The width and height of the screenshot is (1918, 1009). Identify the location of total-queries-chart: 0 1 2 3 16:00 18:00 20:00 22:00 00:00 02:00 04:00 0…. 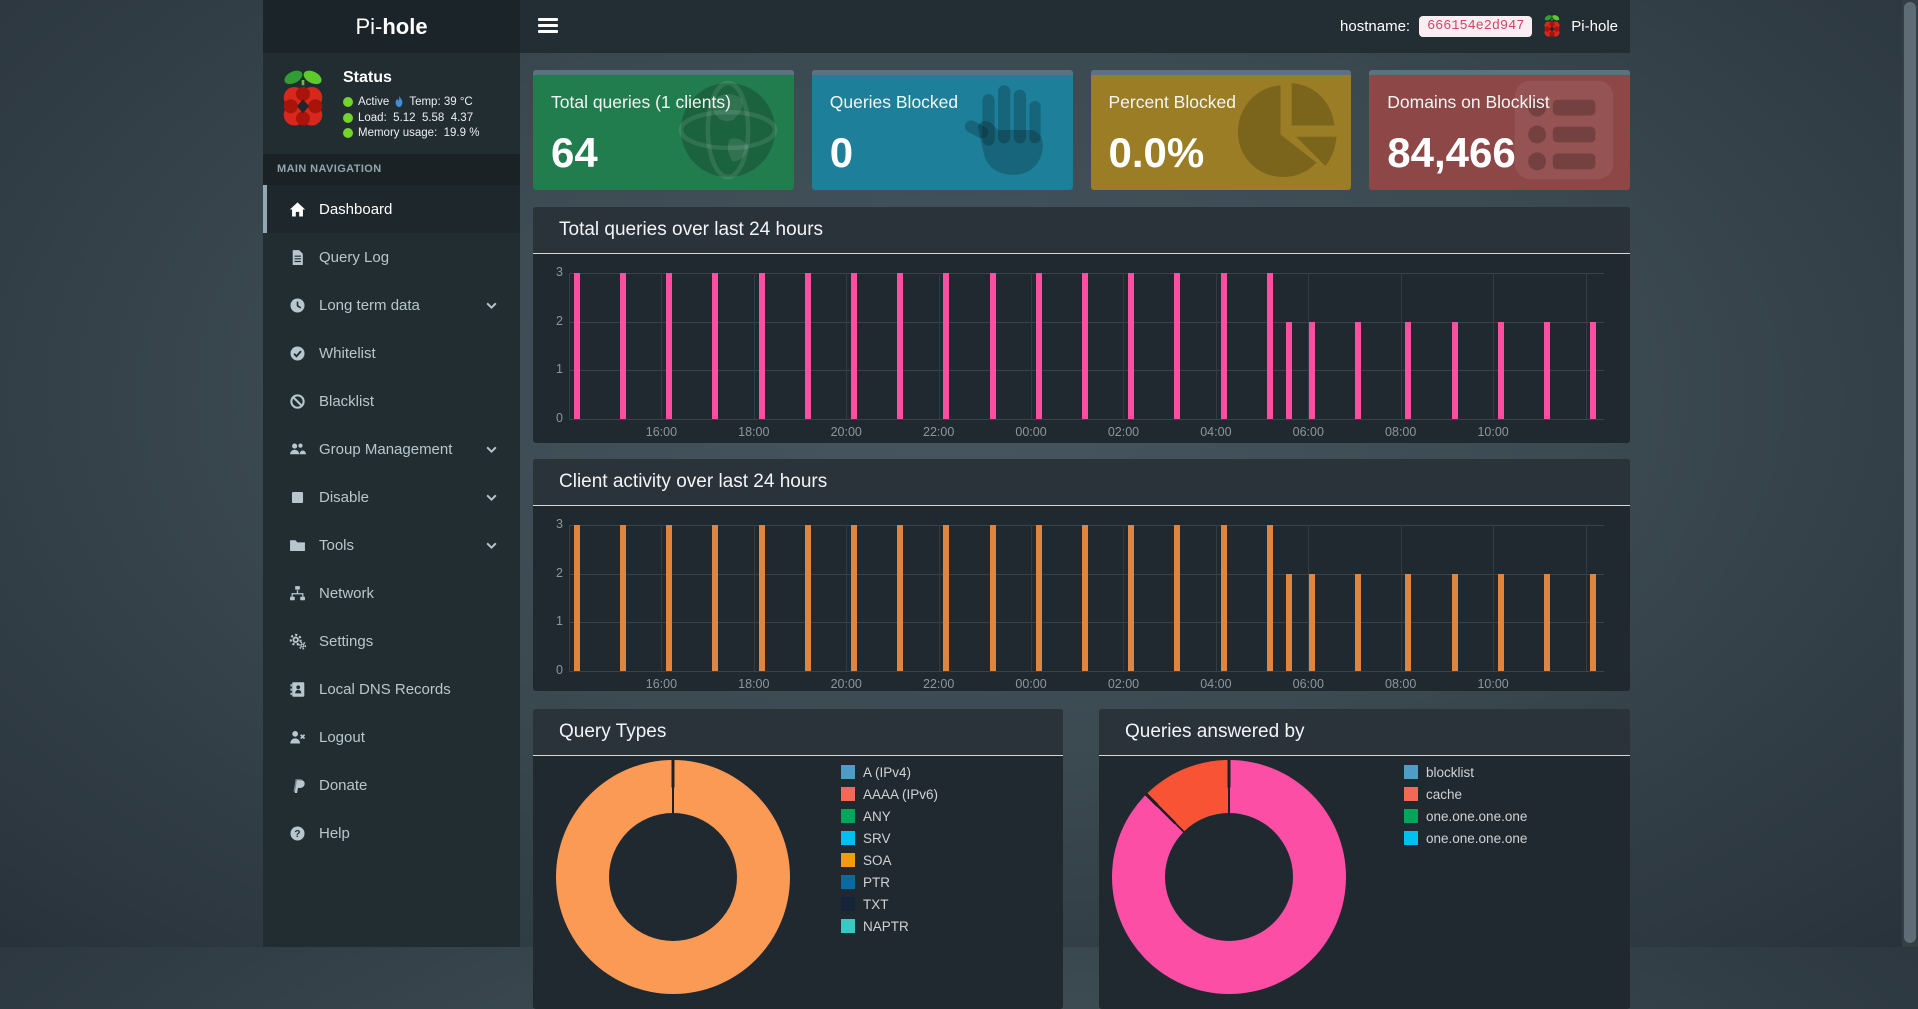
(1080, 352).